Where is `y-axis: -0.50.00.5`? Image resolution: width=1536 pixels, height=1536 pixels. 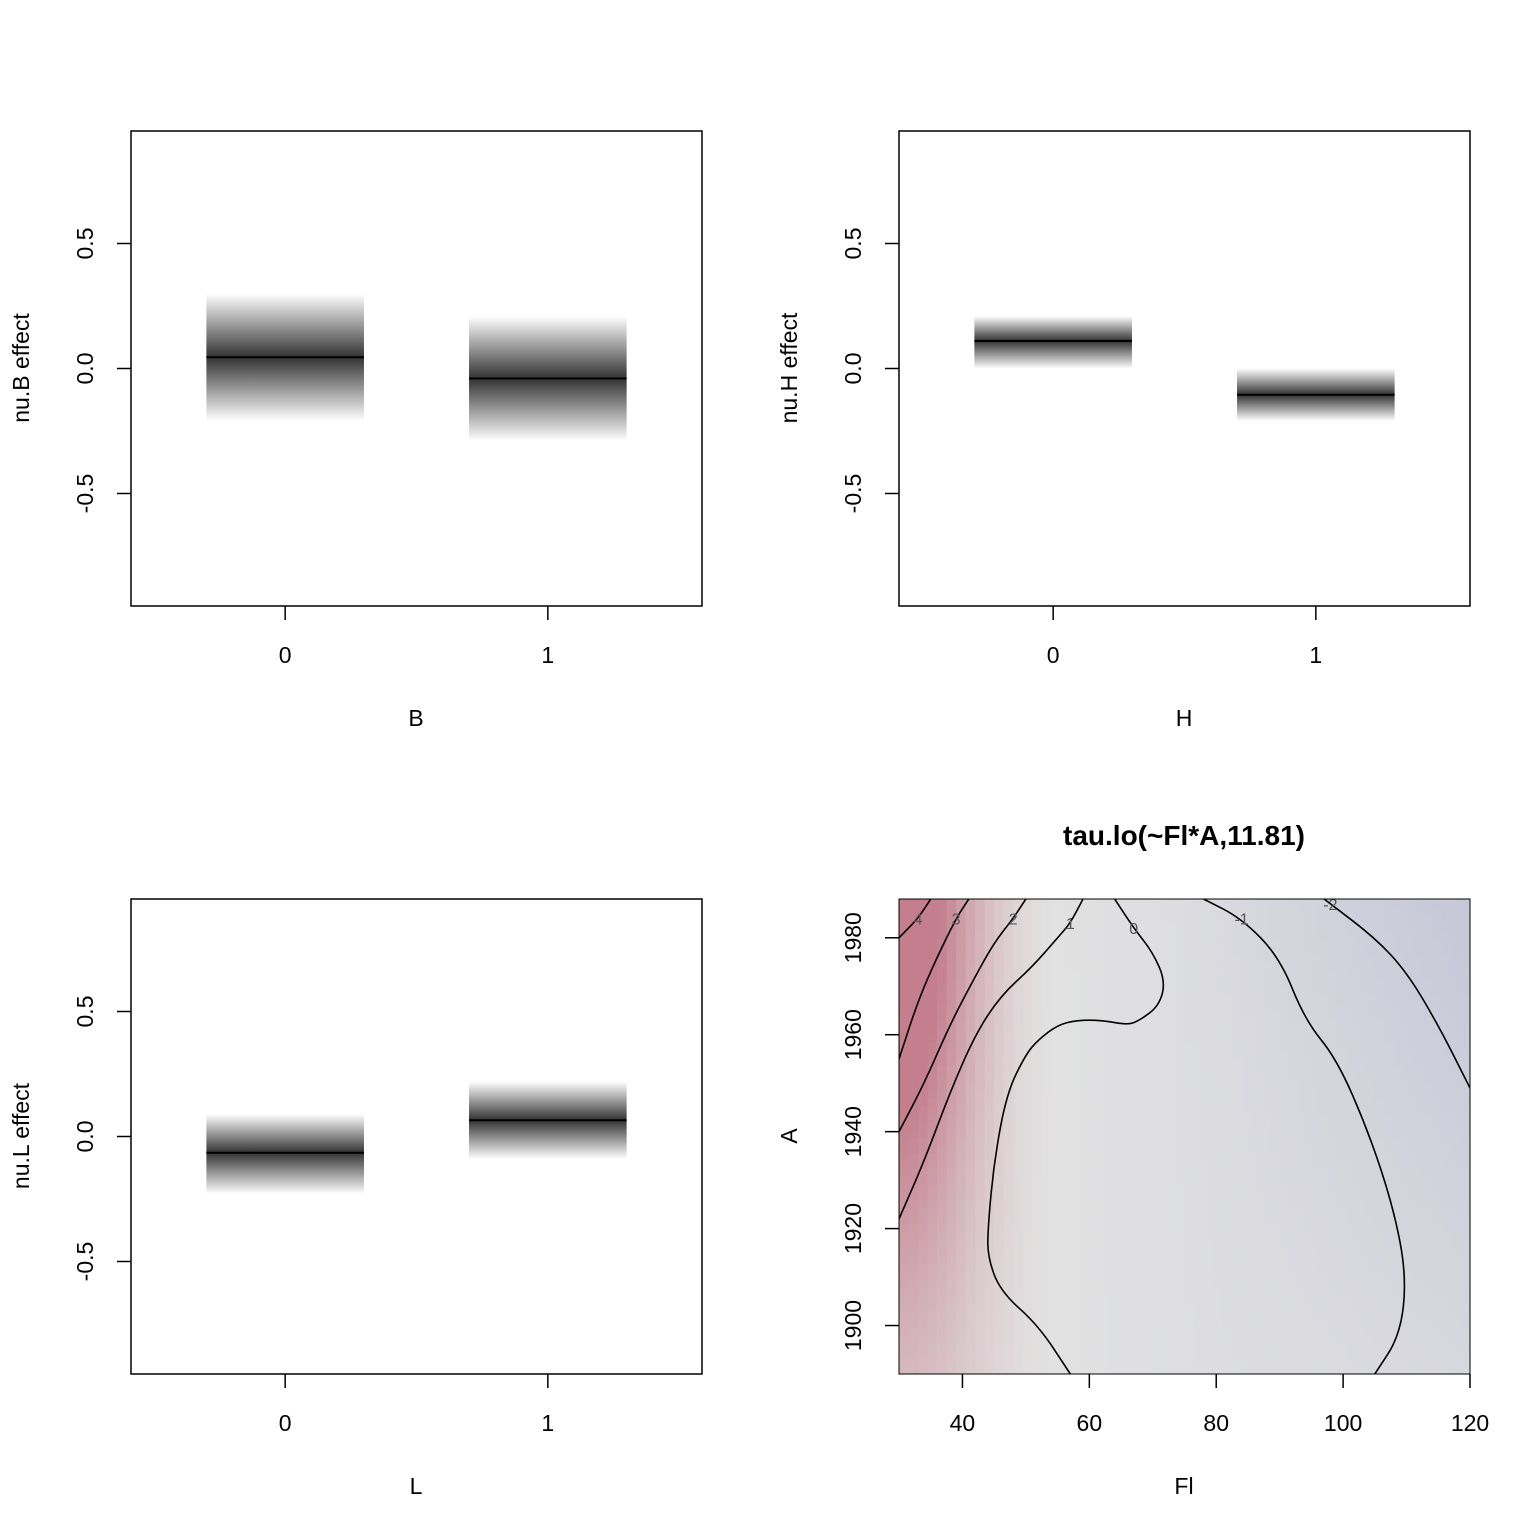 y-axis: -0.50.00.5 is located at coordinates (101, 370).